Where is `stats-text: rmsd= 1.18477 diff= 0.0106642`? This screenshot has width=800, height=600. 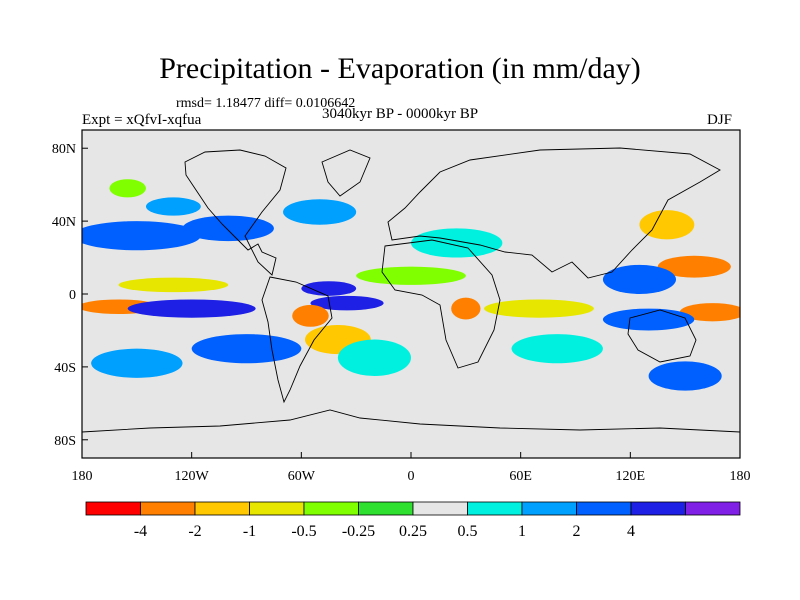 stats-text: rmsd= 1.18477 diff= 0.0106642 is located at coordinates (266, 103).